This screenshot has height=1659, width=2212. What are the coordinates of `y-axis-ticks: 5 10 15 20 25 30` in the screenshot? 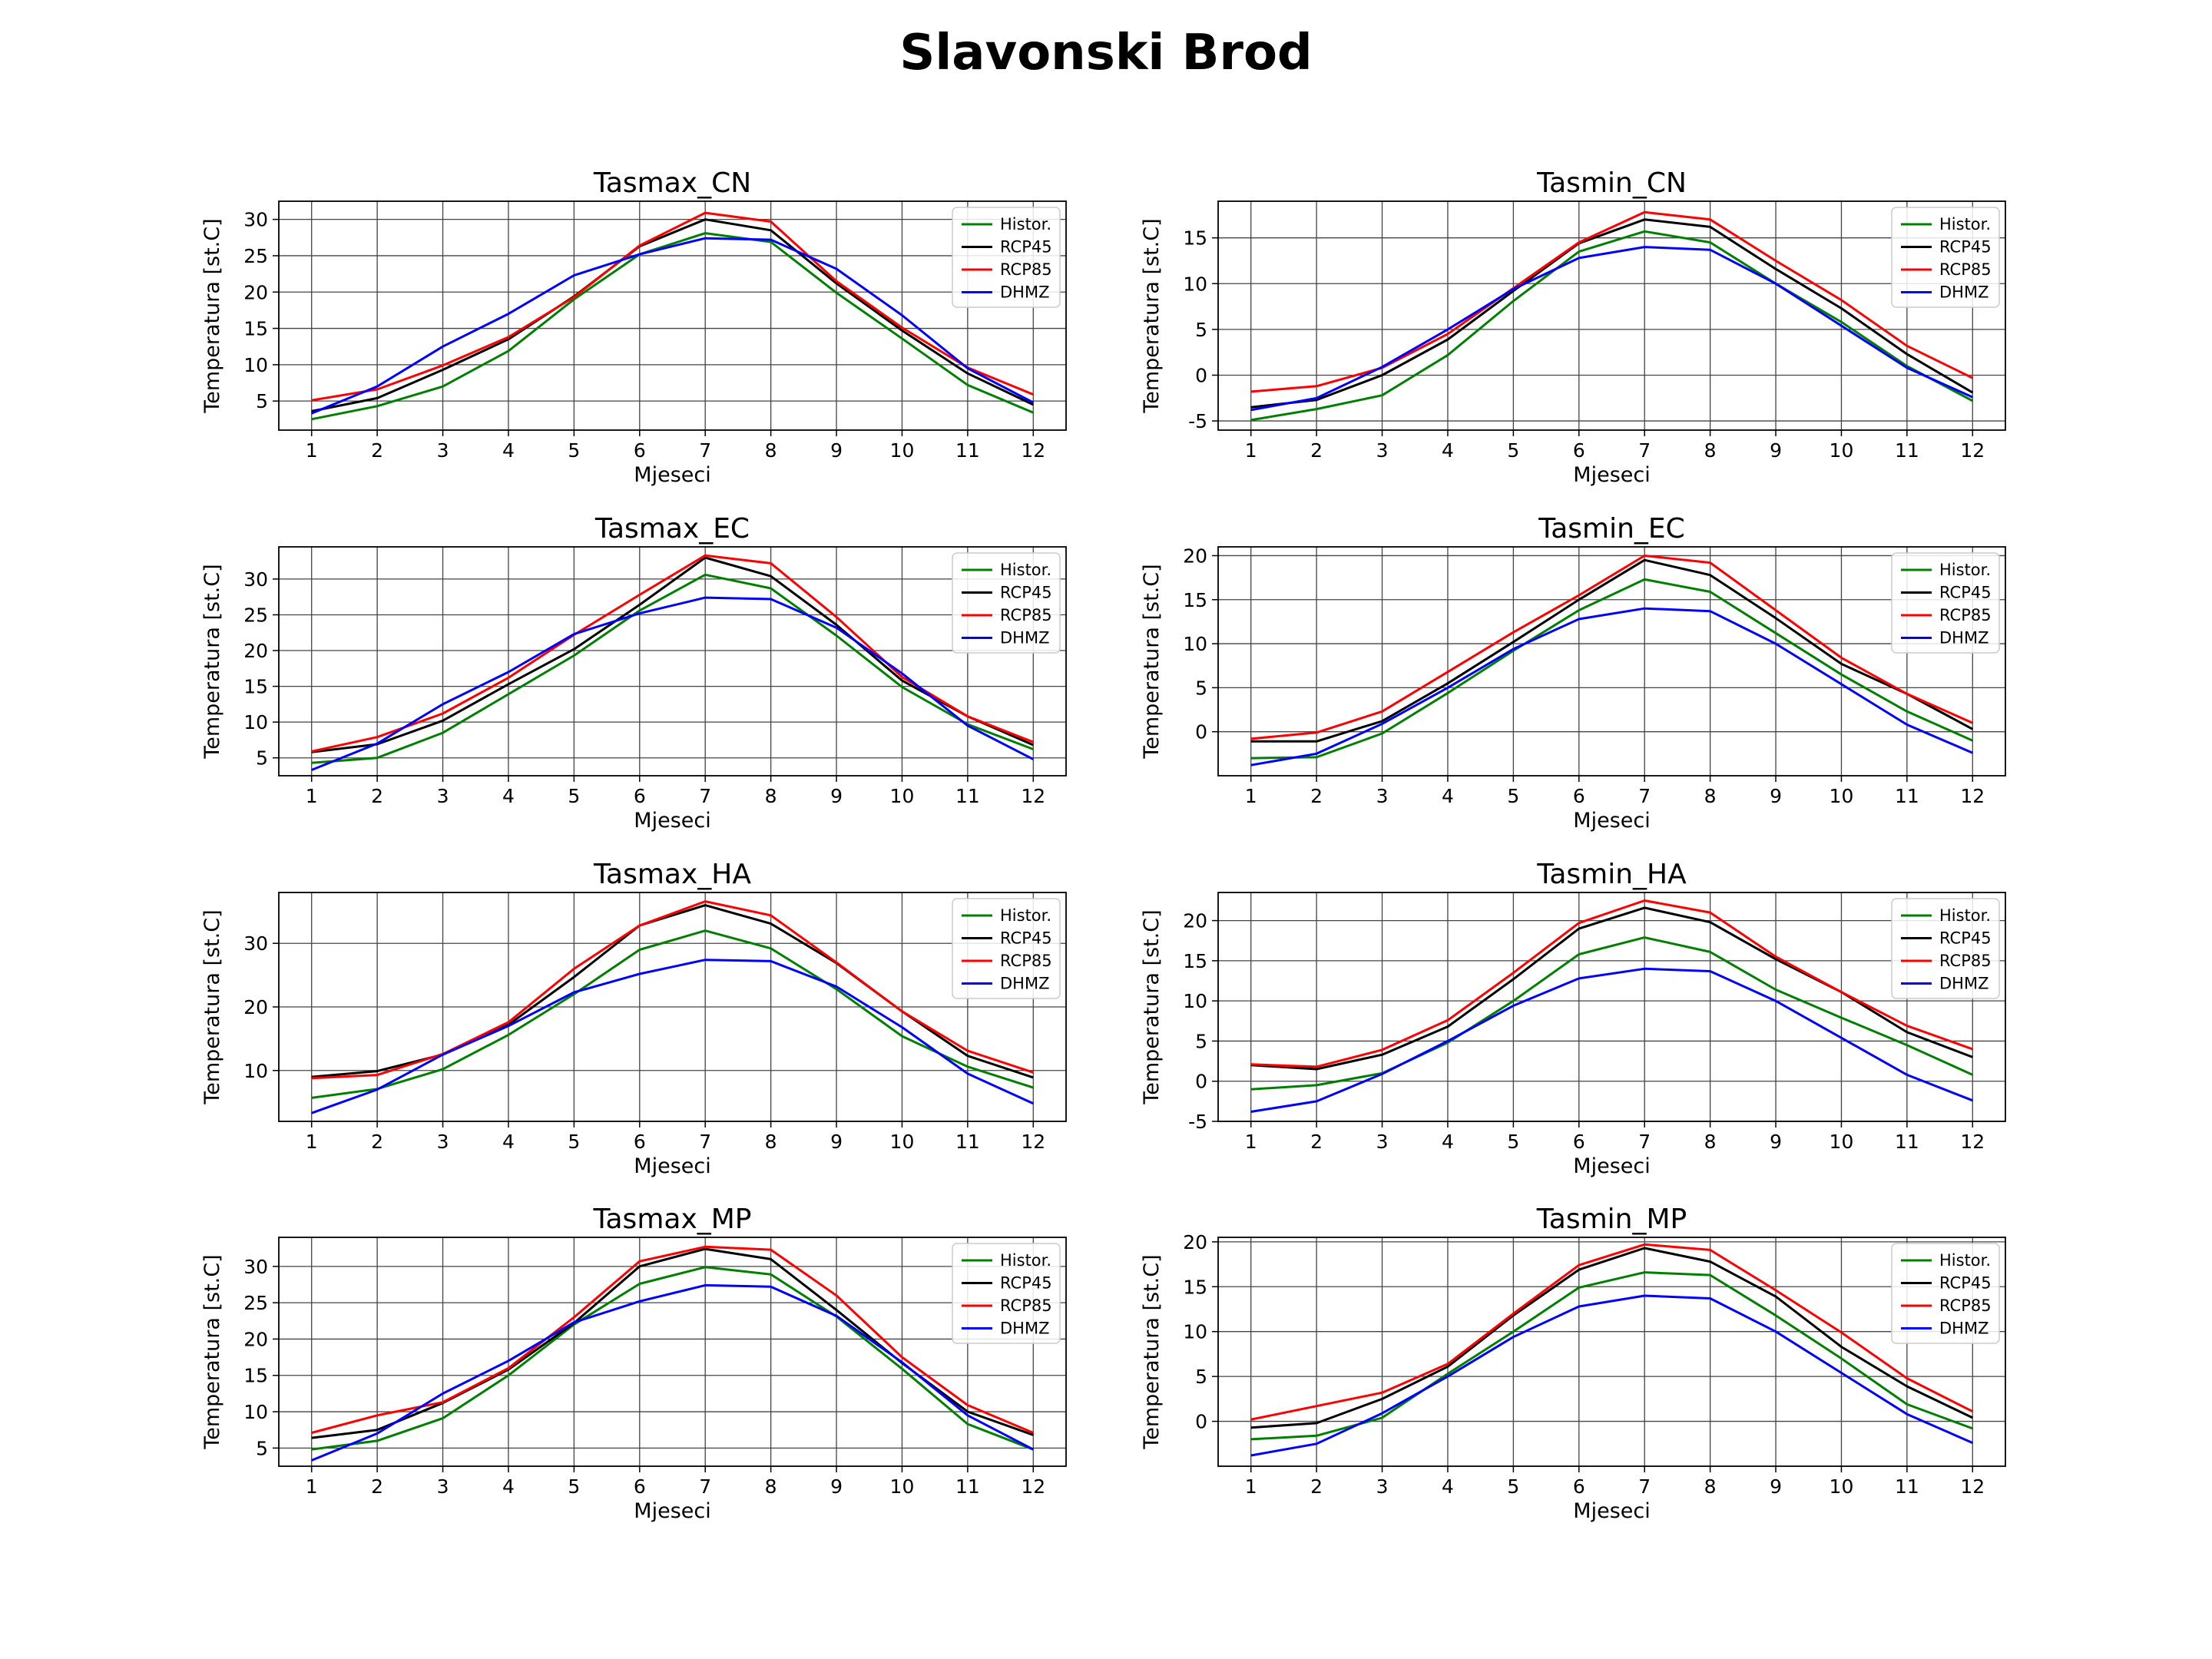 It's located at (261, 1358).